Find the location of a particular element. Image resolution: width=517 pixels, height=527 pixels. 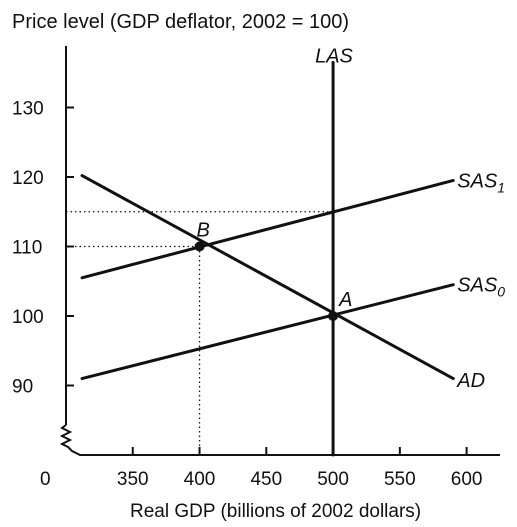

x-tick-label: 550 is located at coordinates (400, 479).